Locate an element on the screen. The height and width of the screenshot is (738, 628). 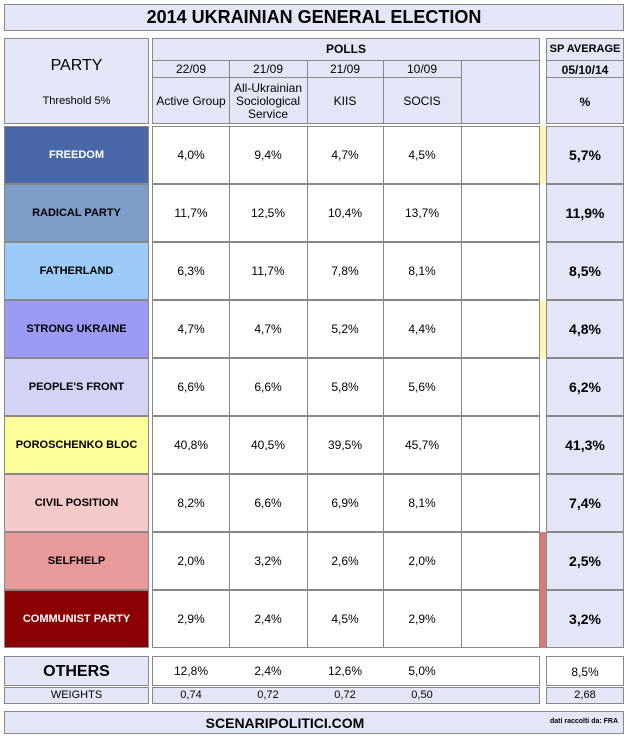
poll-value: 5,2% is located at coordinates (345, 329).